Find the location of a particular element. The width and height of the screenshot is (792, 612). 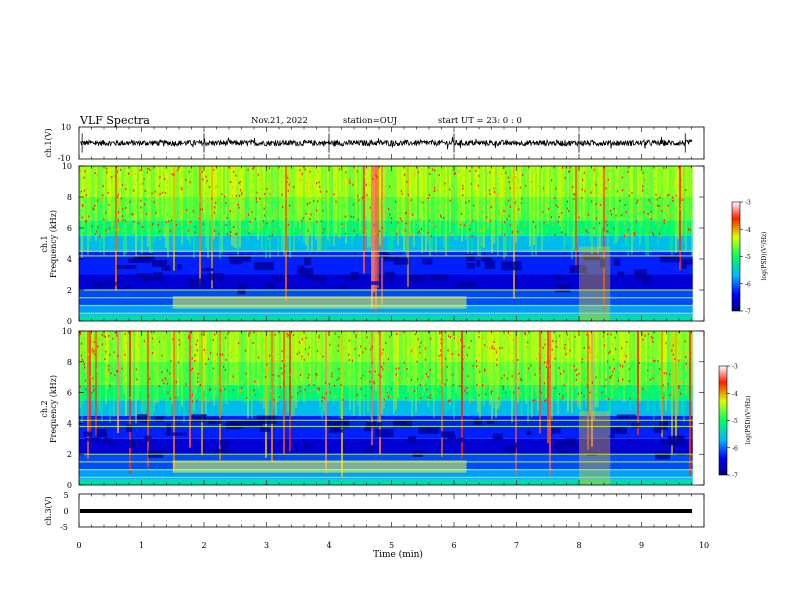

colorbar-tick-label: -6 is located at coordinates (748, 284).